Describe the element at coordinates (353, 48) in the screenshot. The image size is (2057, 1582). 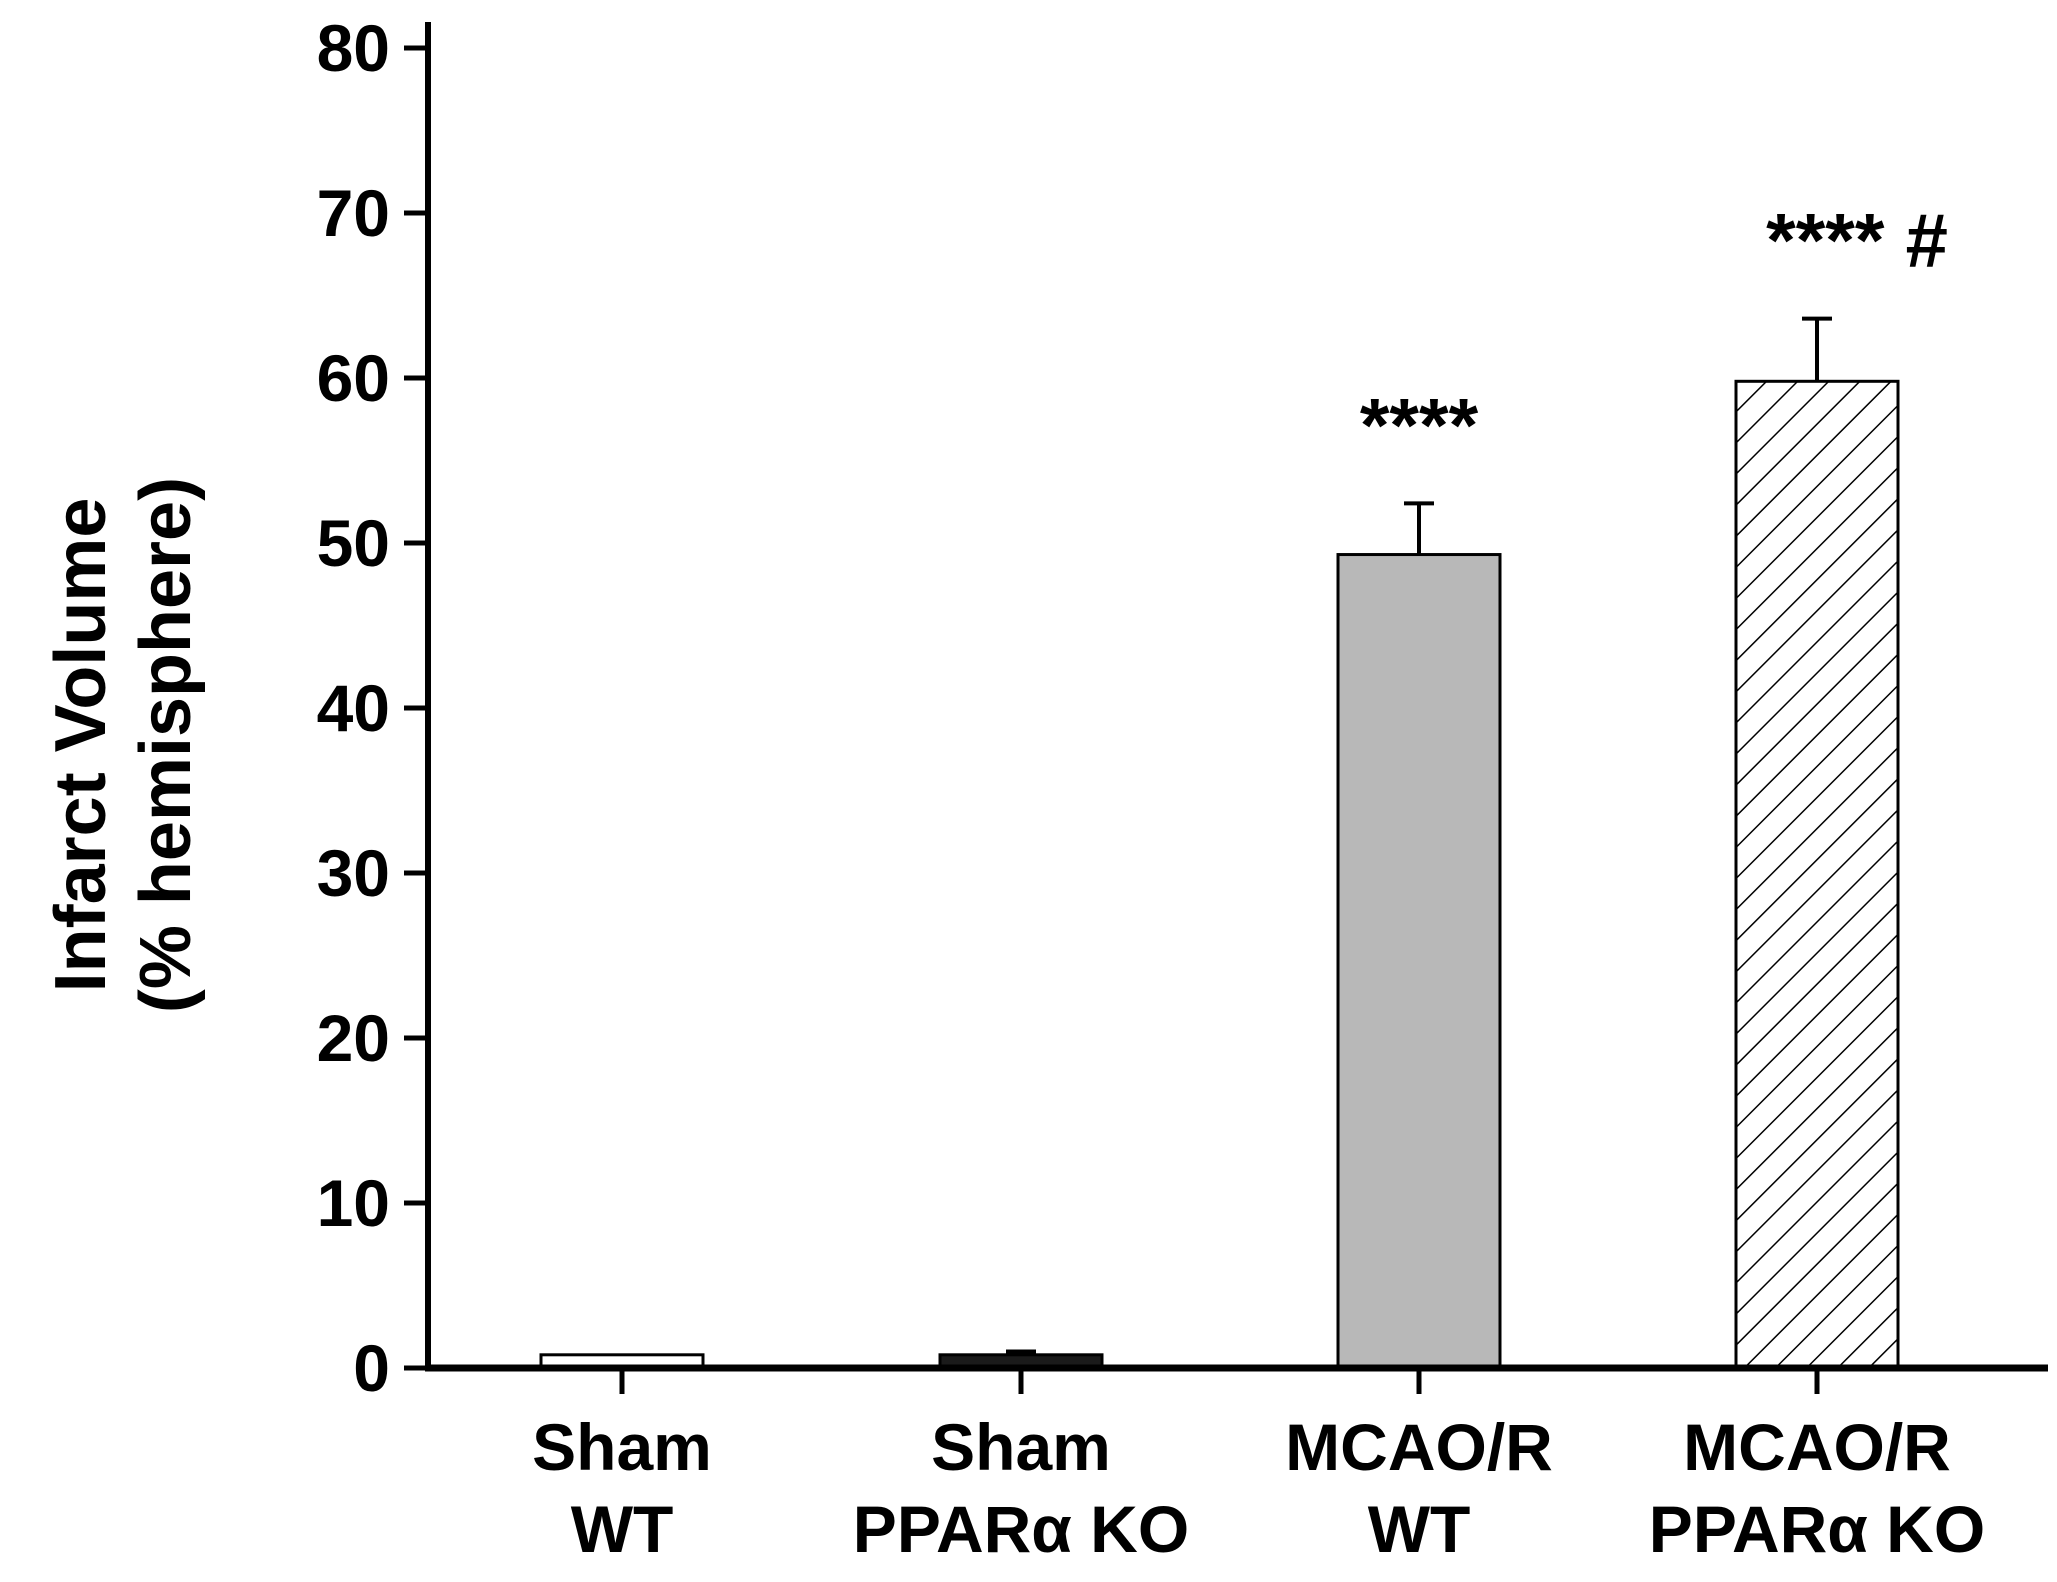
I see `y-tick-label: 80` at that location.